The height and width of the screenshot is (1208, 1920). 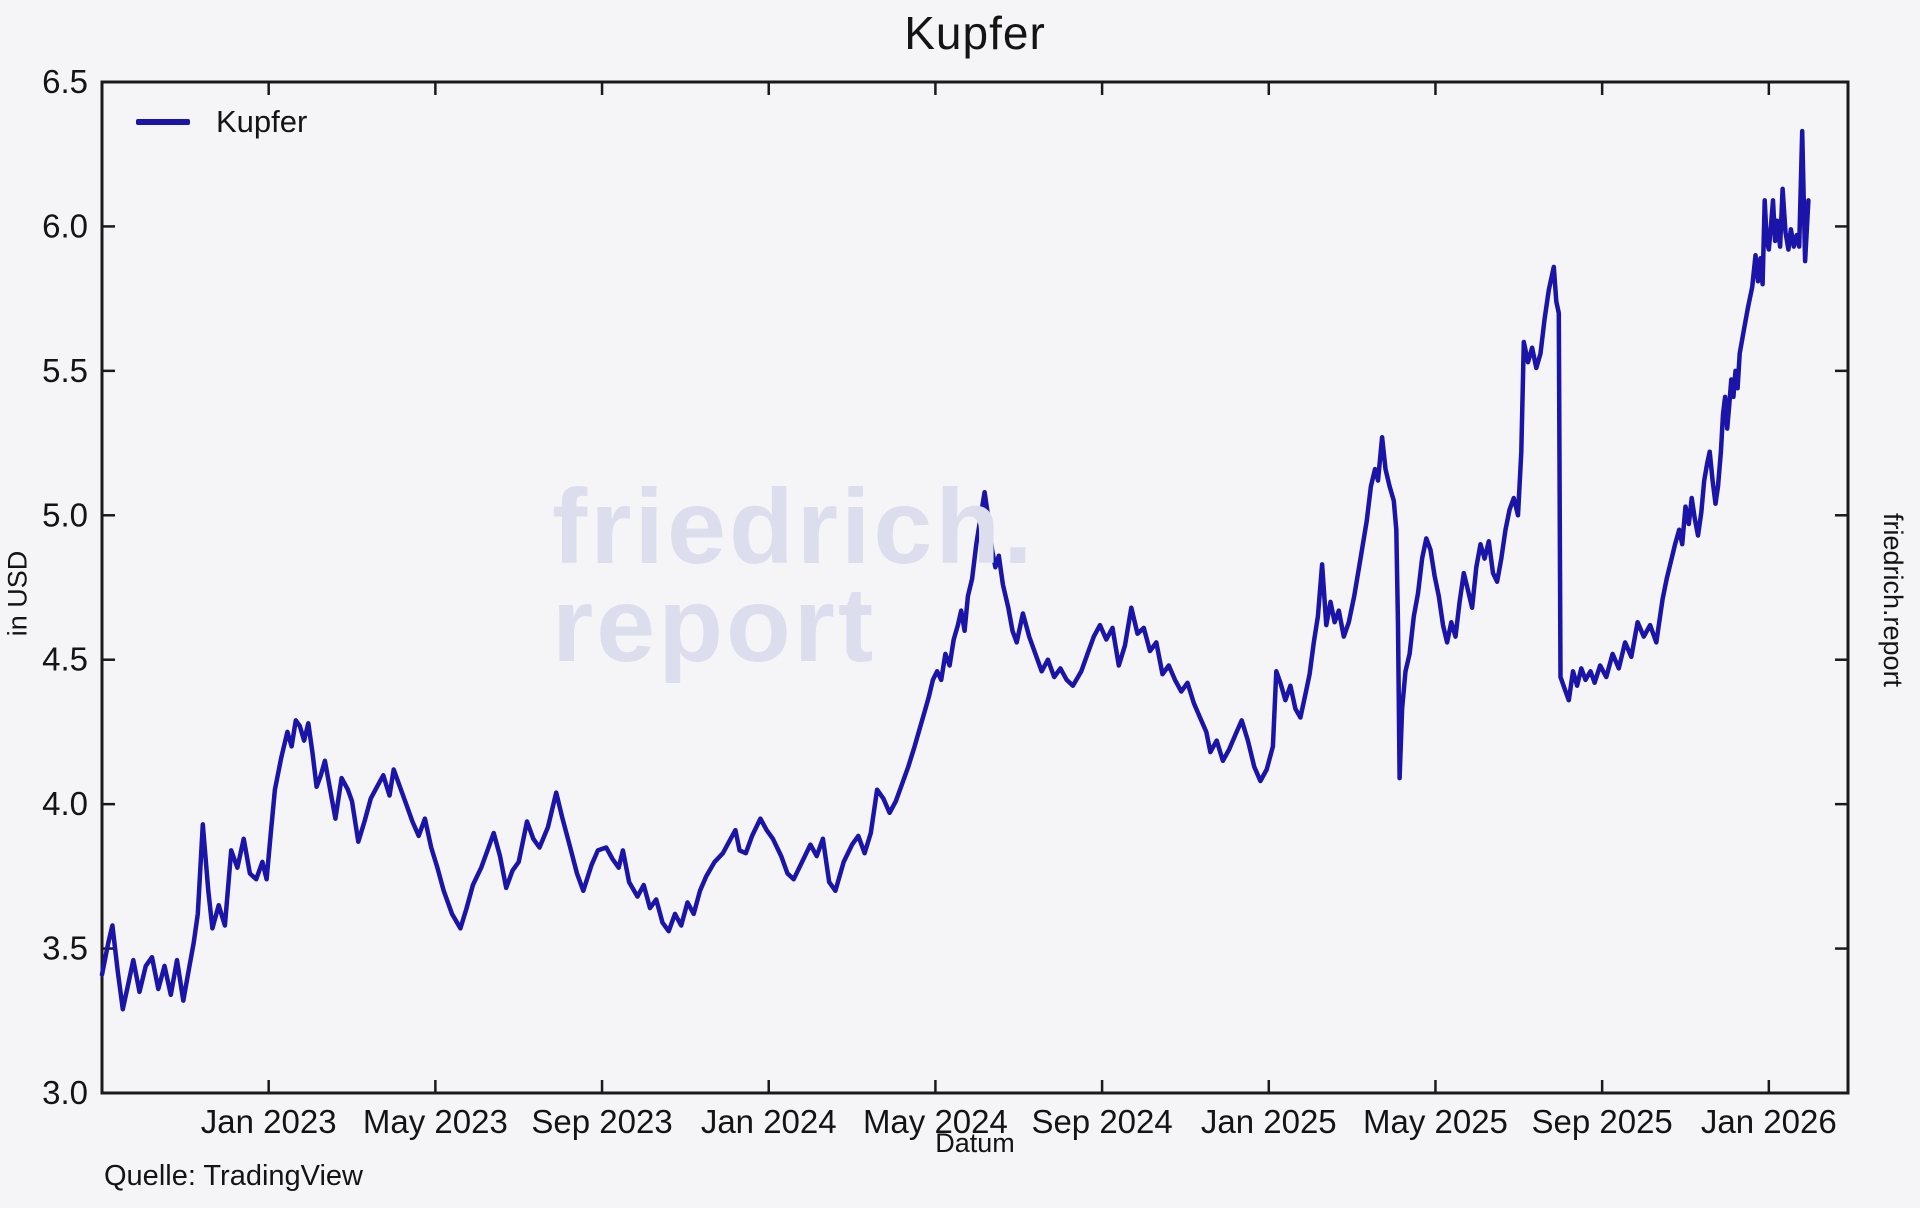 I want to click on x-tick-label: Sep 2025, so click(x=1601, y=1121).